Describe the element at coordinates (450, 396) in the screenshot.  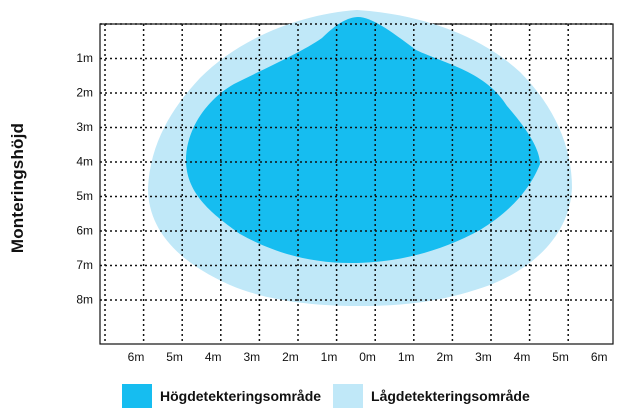
I see `legend-label-low: Lågdetekteringsområde` at that location.